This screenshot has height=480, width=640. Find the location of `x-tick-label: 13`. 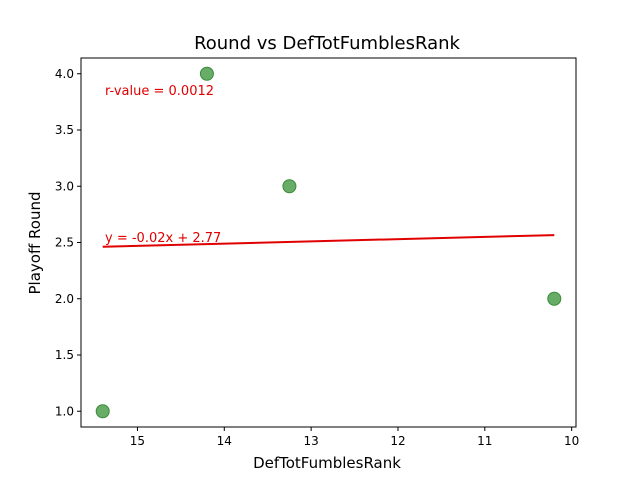

x-tick-label: 13 is located at coordinates (310, 441).